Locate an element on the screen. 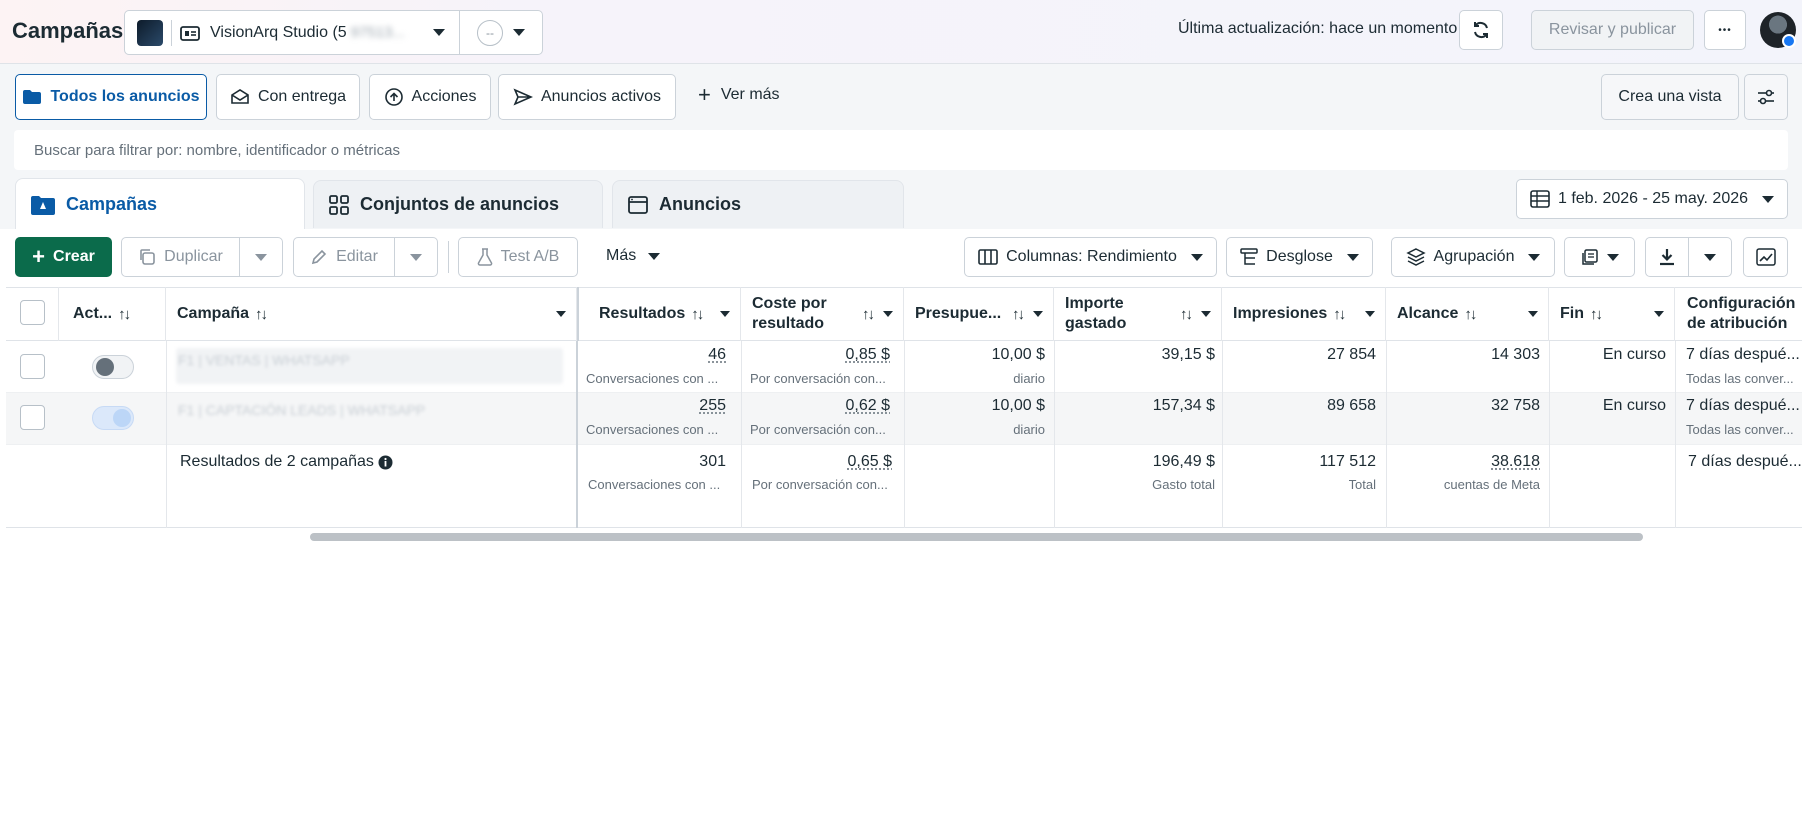  header-label: Resultados is located at coordinates (642, 313).